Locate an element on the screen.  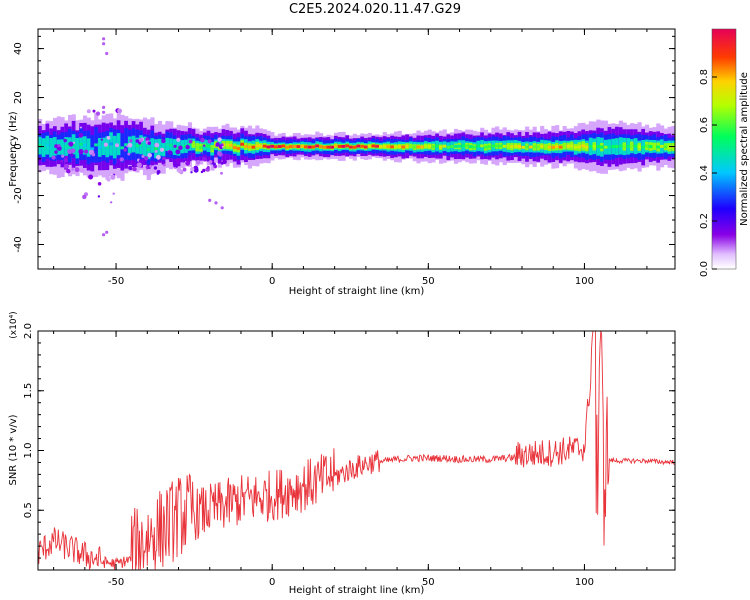
x-axis-label: Height of straight line (km) is located at coordinates (357, 291).